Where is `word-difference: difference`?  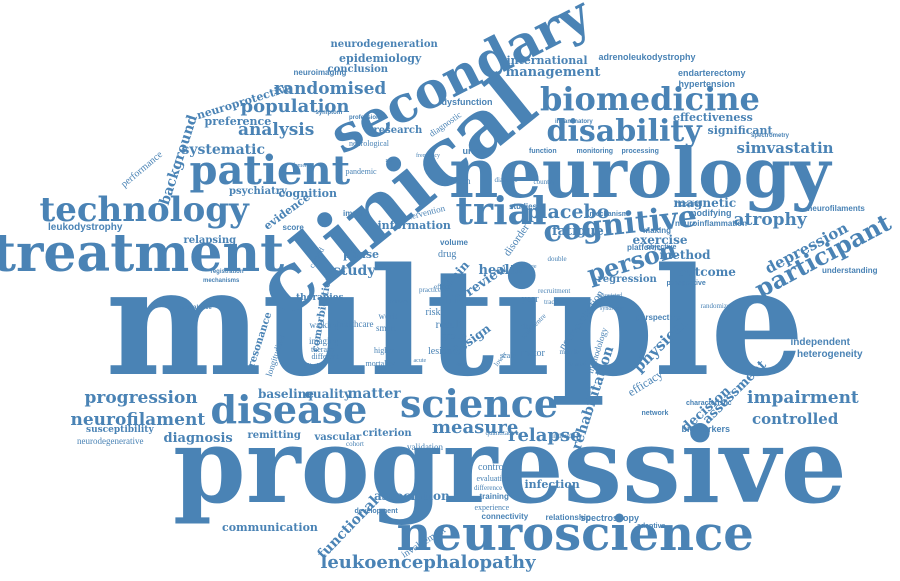 word-difference: difference is located at coordinates (488, 487).